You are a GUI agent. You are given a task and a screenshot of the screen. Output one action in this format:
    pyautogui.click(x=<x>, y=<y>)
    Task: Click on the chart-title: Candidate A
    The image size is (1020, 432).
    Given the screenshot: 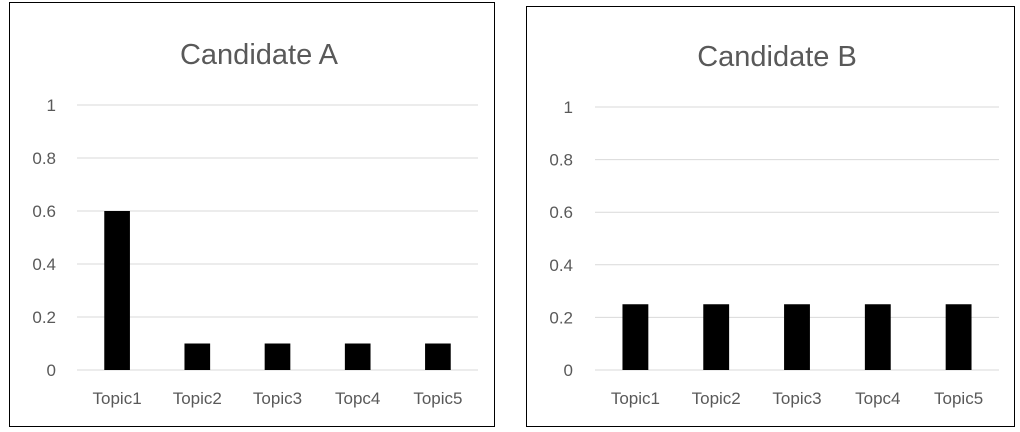 What is the action you would take?
    pyautogui.click(x=259, y=55)
    